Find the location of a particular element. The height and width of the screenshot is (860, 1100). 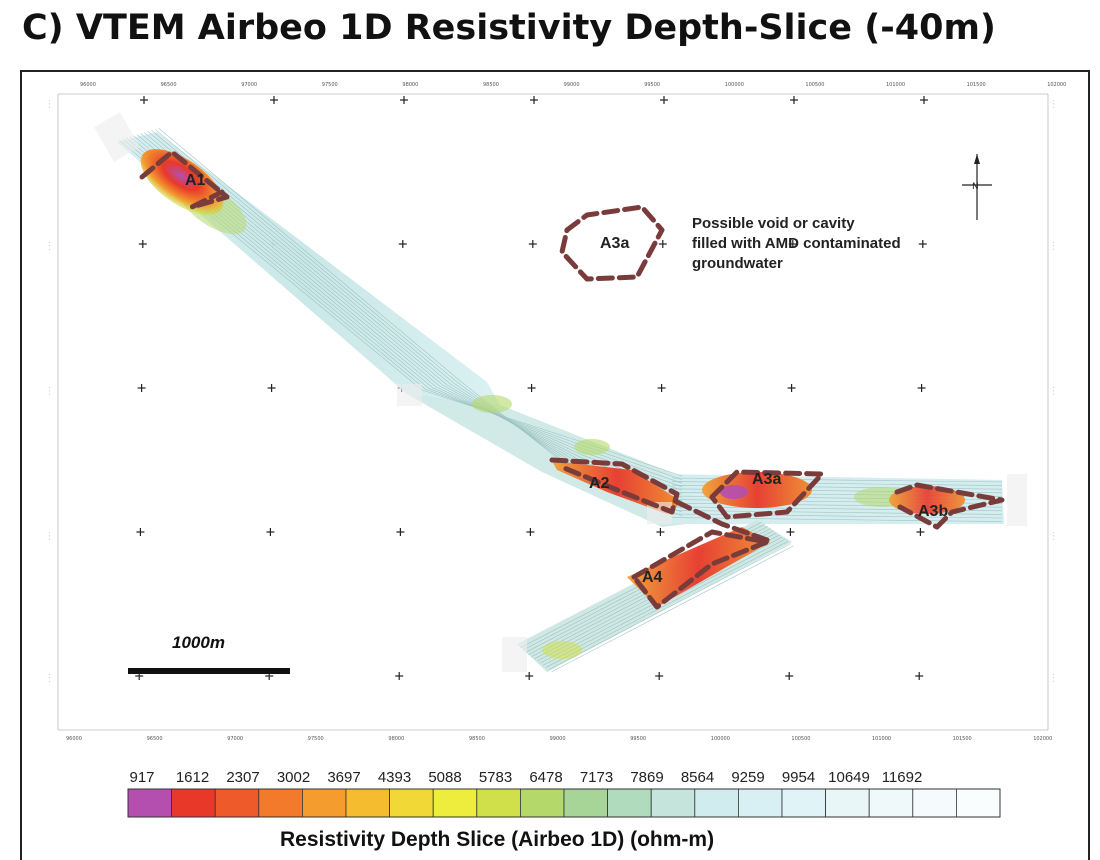

legend-value: 7173 is located at coordinates (596, 777).